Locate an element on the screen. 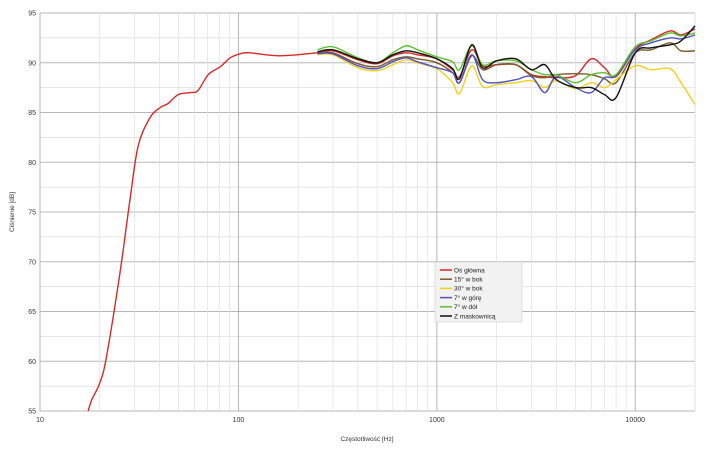 The width and height of the screenshot is (708, 452). y-tick-label: 90 is located at coordinates (32, 63).